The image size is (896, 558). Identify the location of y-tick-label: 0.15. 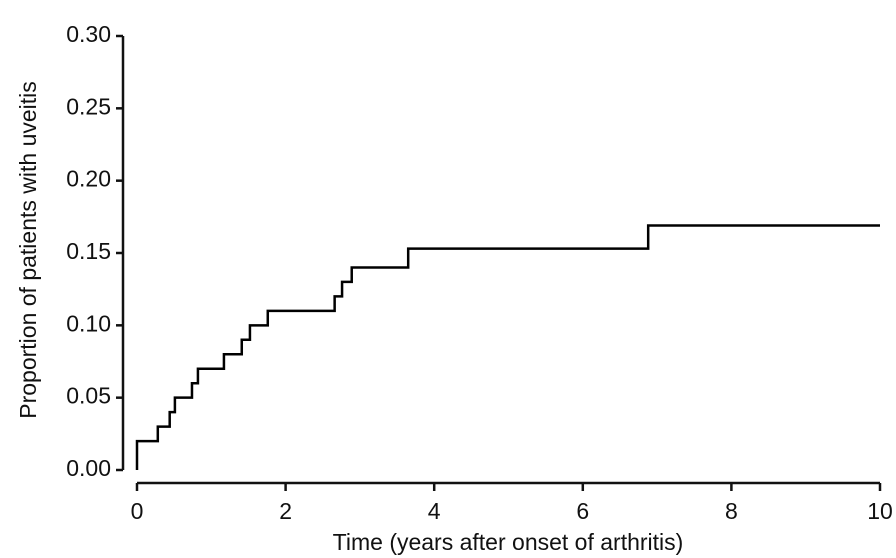
(88, 251).